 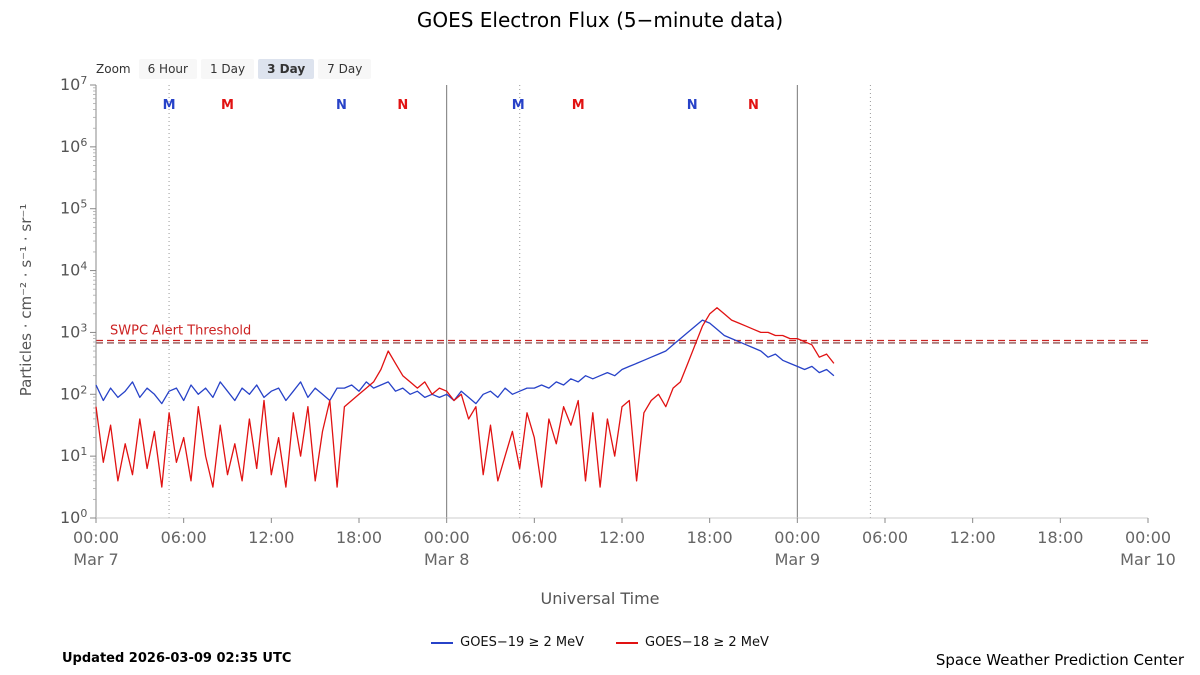 I want to click on svg-text: 107, so click(x=73, y=84).